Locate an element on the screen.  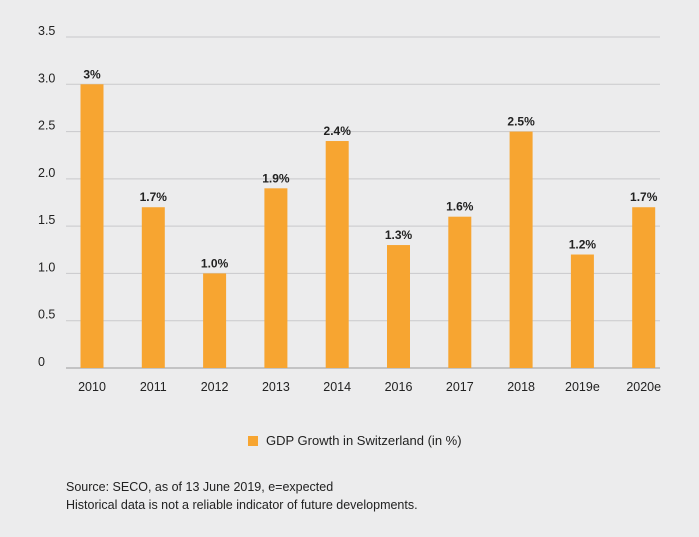
bar-2011 is located at coordinates (153, 287).